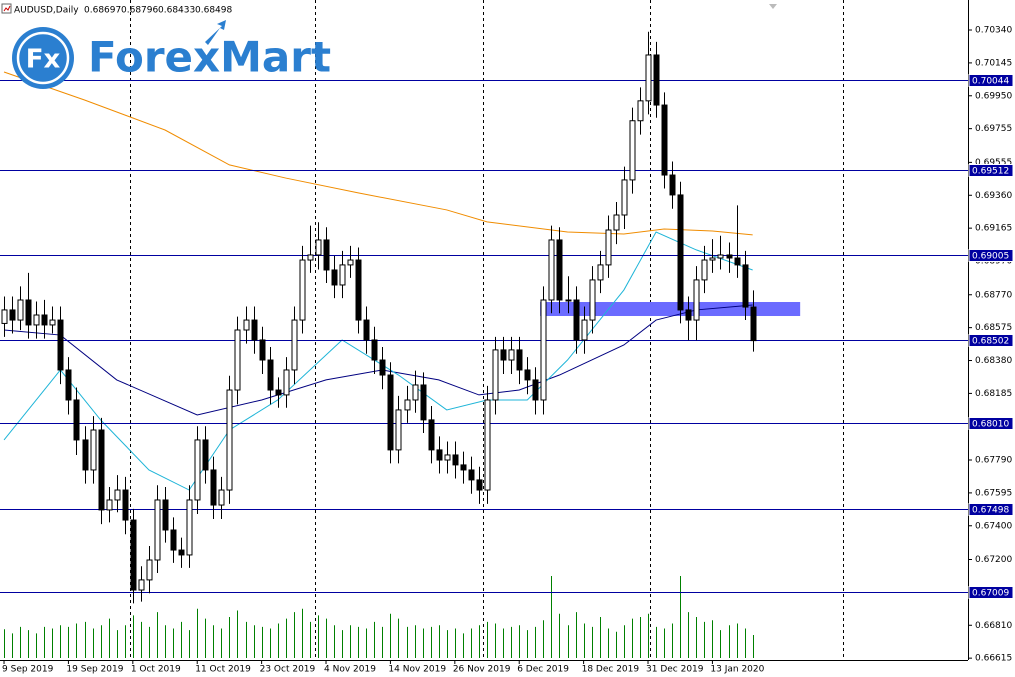 This screenshot has height=677, width=1015. I want to click on header-low: 0.68433, so click(176, 11).